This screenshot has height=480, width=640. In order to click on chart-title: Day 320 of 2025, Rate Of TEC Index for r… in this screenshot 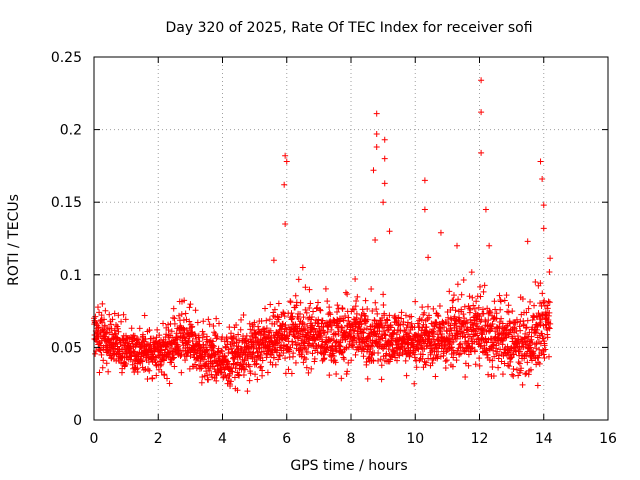, I will do `click(348, 28)`.